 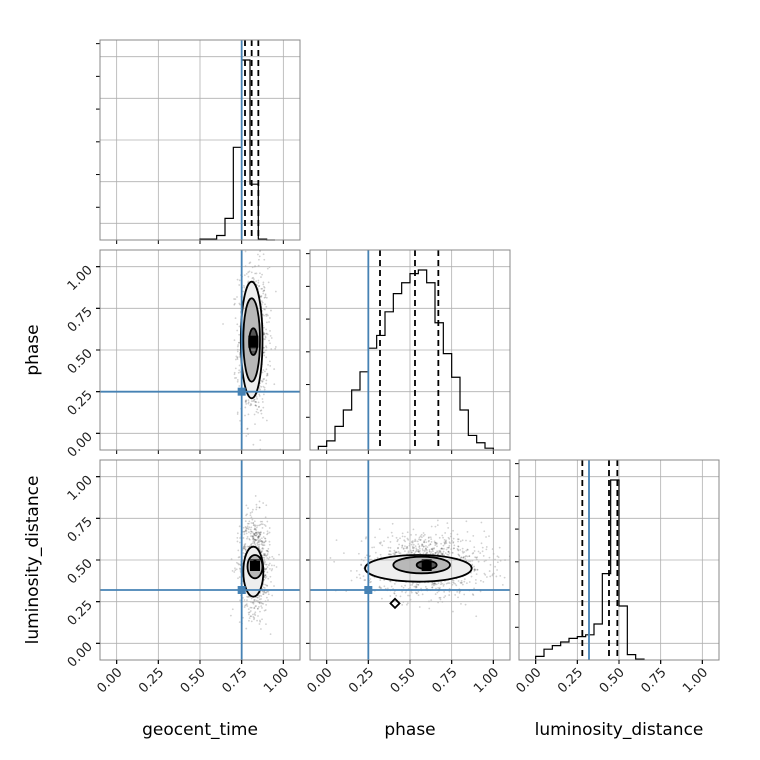 I want to click on tick-label-y: 1.00, so click(x=80, y=278).